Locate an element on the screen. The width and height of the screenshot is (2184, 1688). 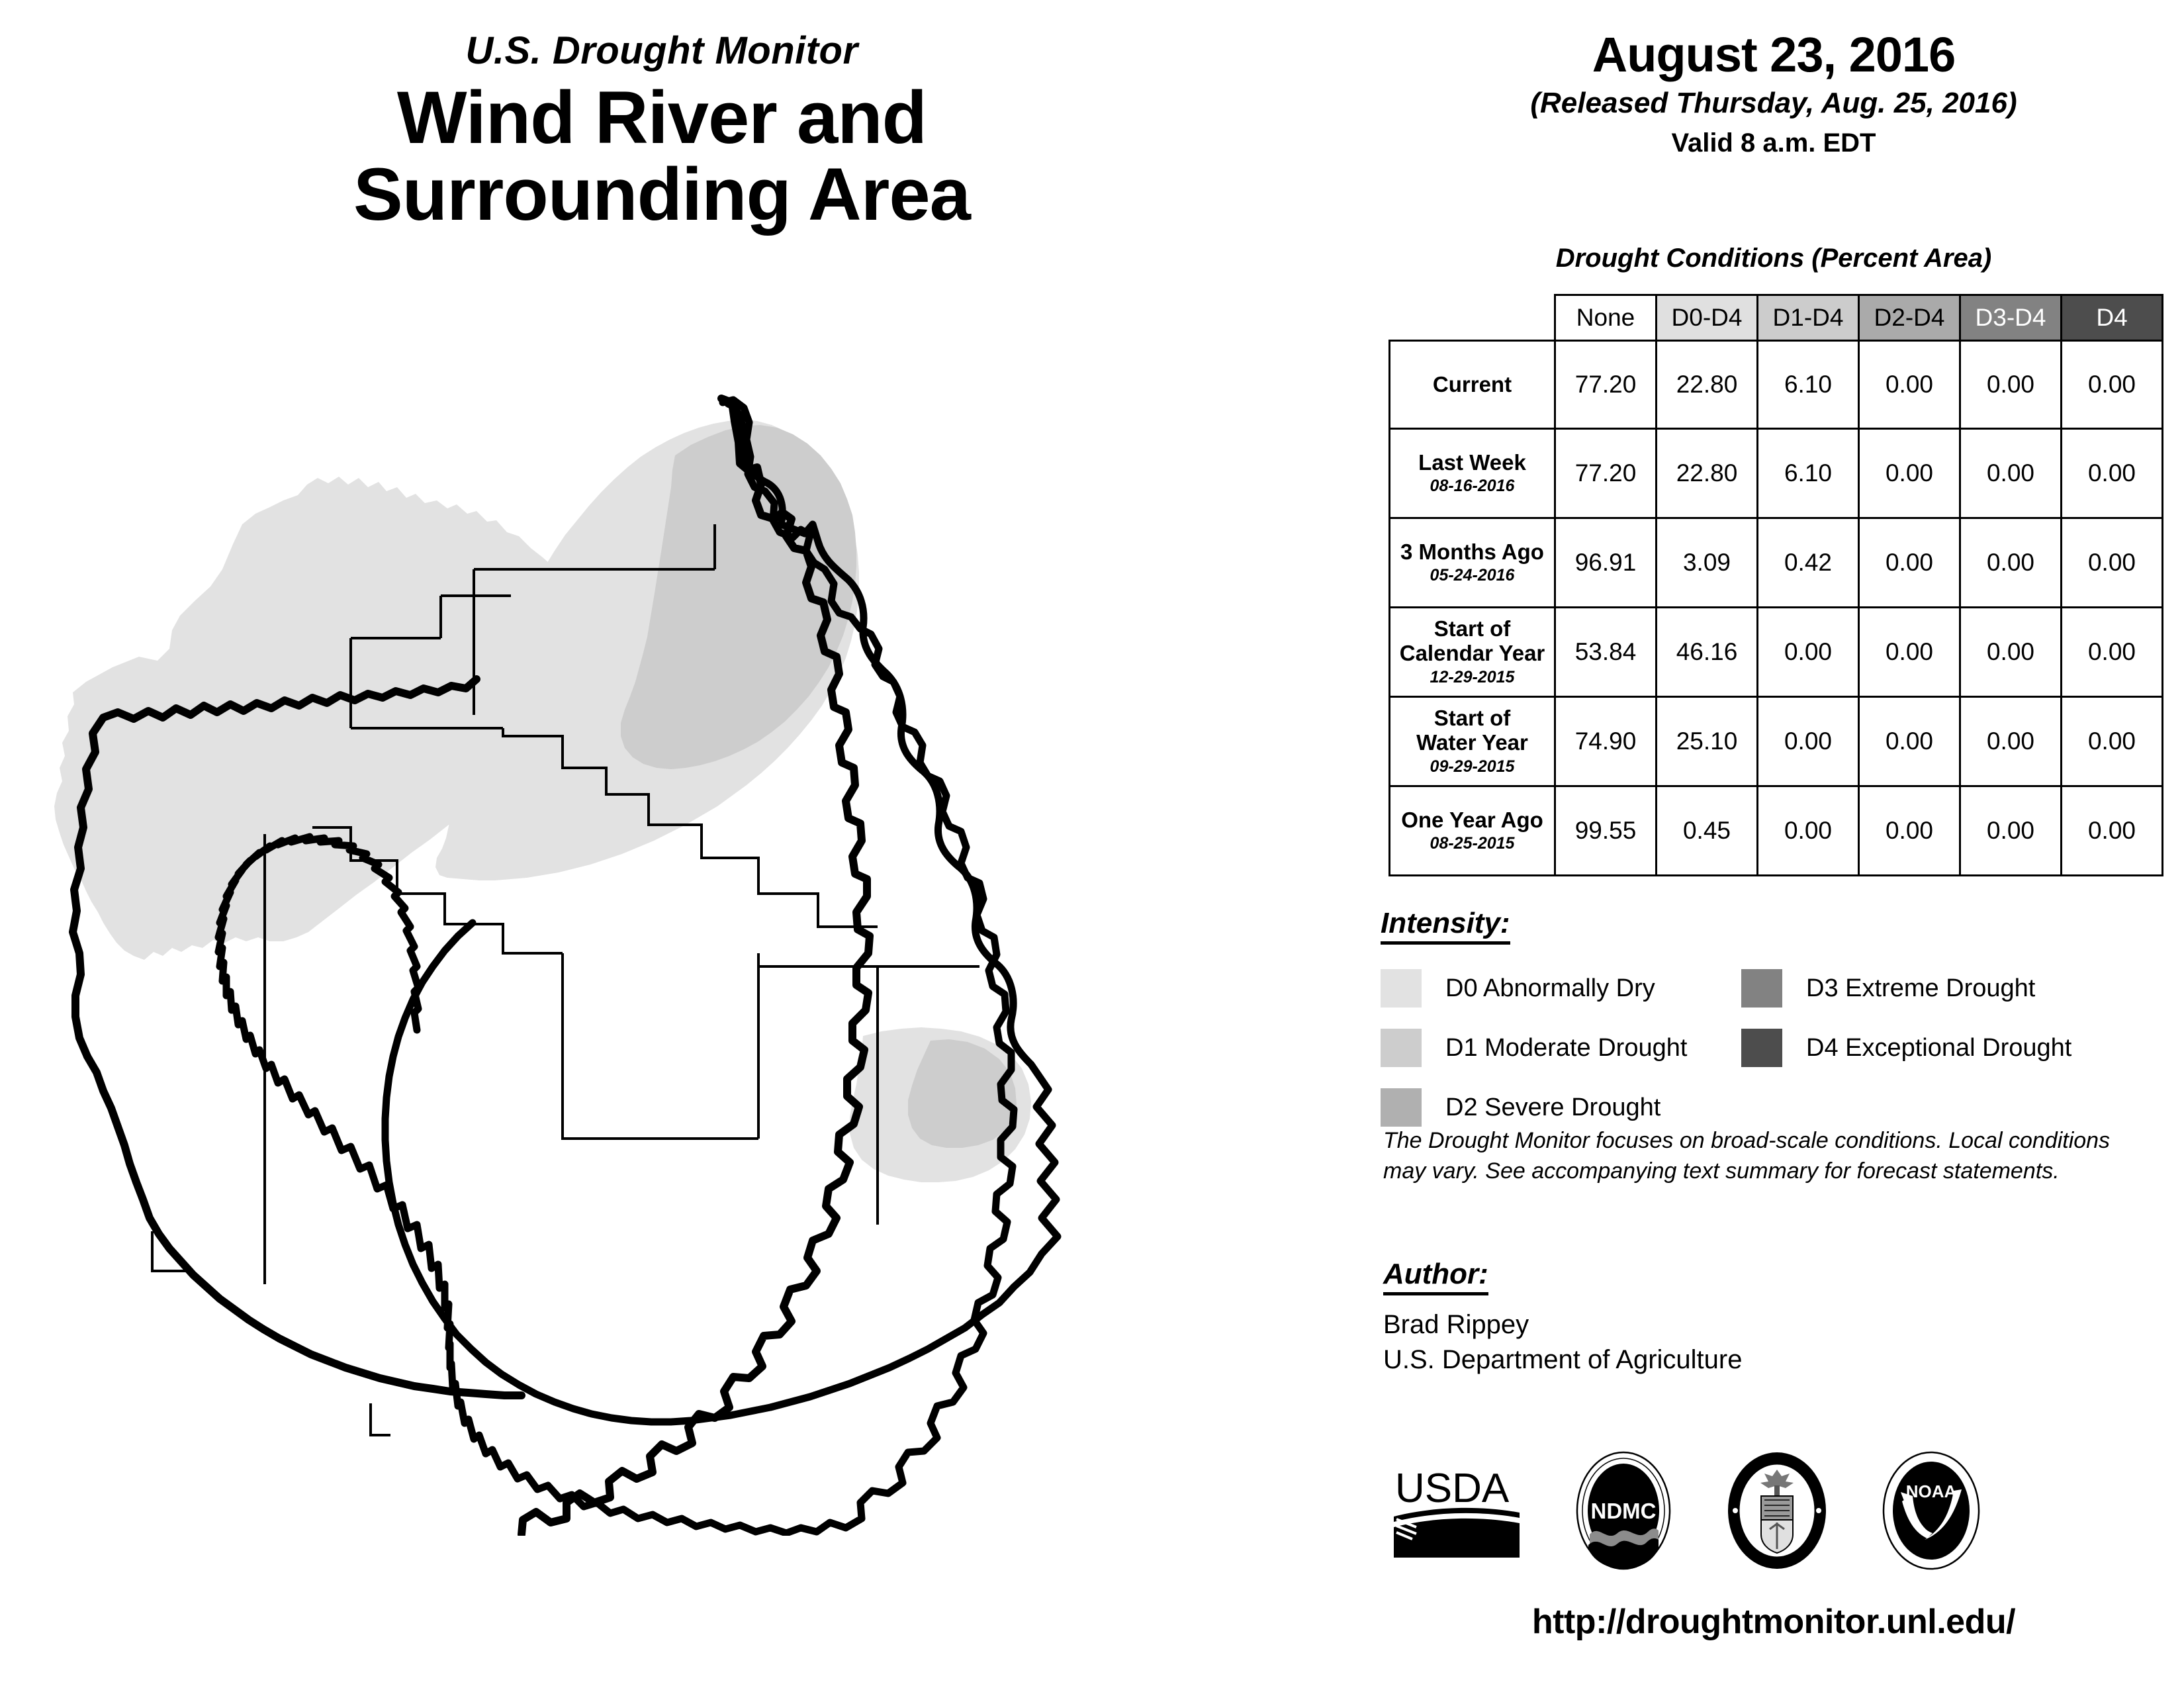
ndmc-logo: NDMC is located at coordinates (1624, 1512).